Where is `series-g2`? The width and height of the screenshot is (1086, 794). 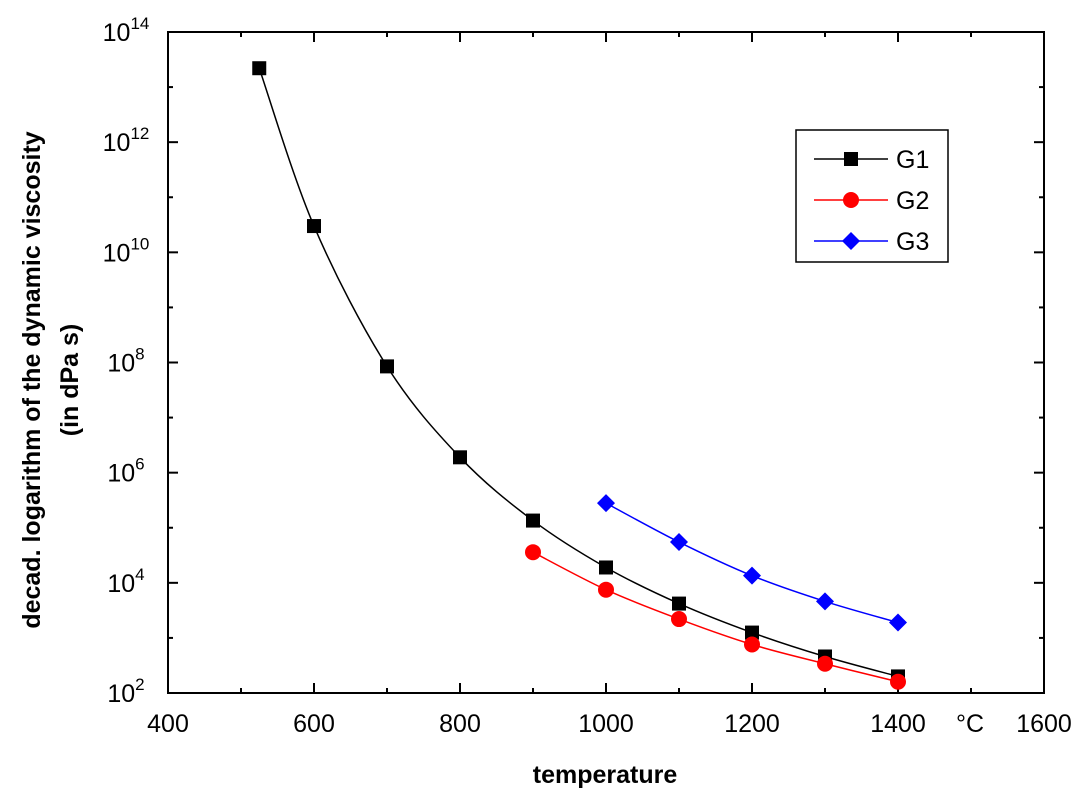
series-g2 is located at coordinates (715, 617).